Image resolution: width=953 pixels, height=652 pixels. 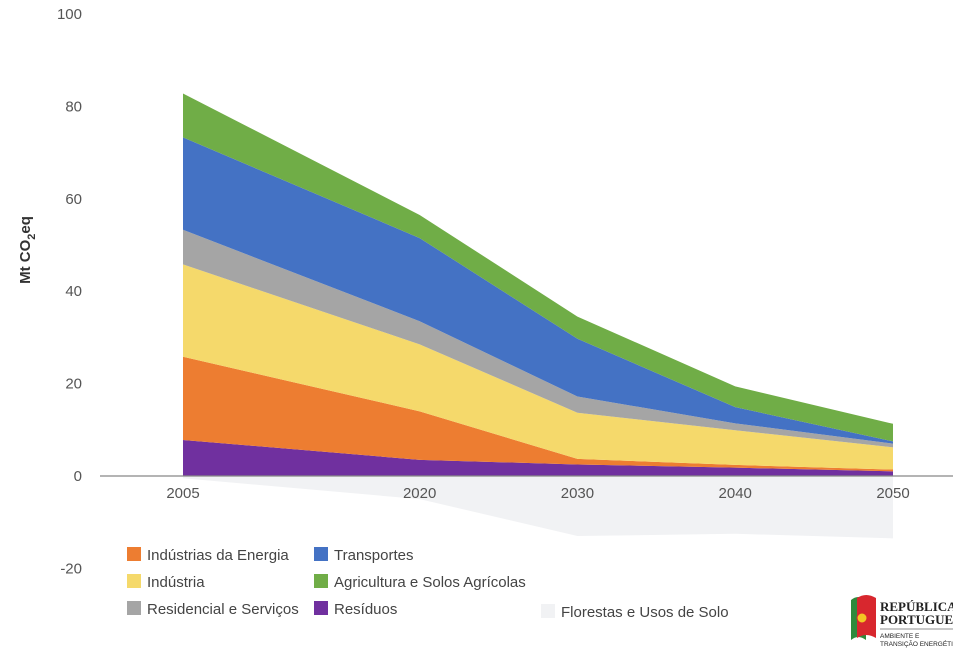 I want to click on flag-emblem-icon, so click(x=863, y=617).